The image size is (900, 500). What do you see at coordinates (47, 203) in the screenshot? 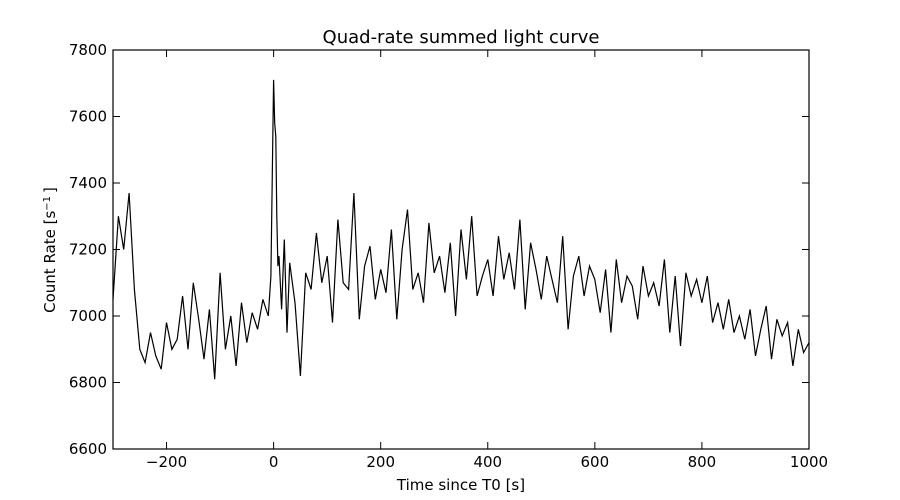
I see `y-axis-label-exponent: −1` at bounding box center [47, 203].